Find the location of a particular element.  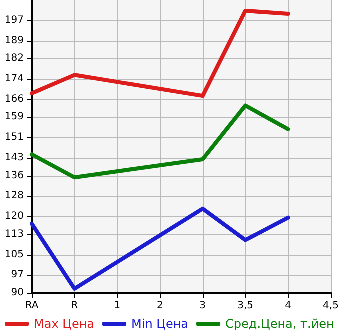

legend-label: Max Цена is located at coordinates (64, 324).